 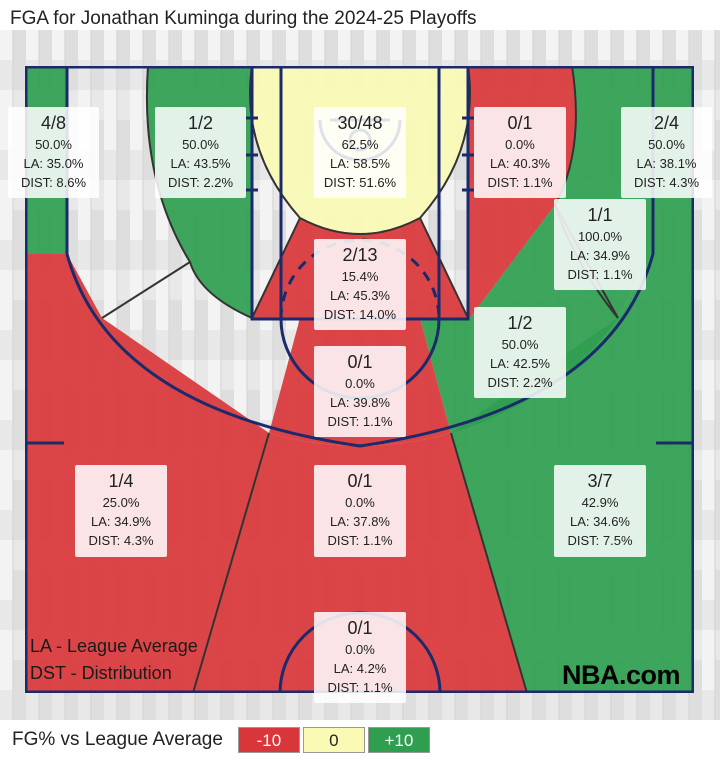 I want to click on zone-la: LA: 37.8%, so click(x=360, y=521).